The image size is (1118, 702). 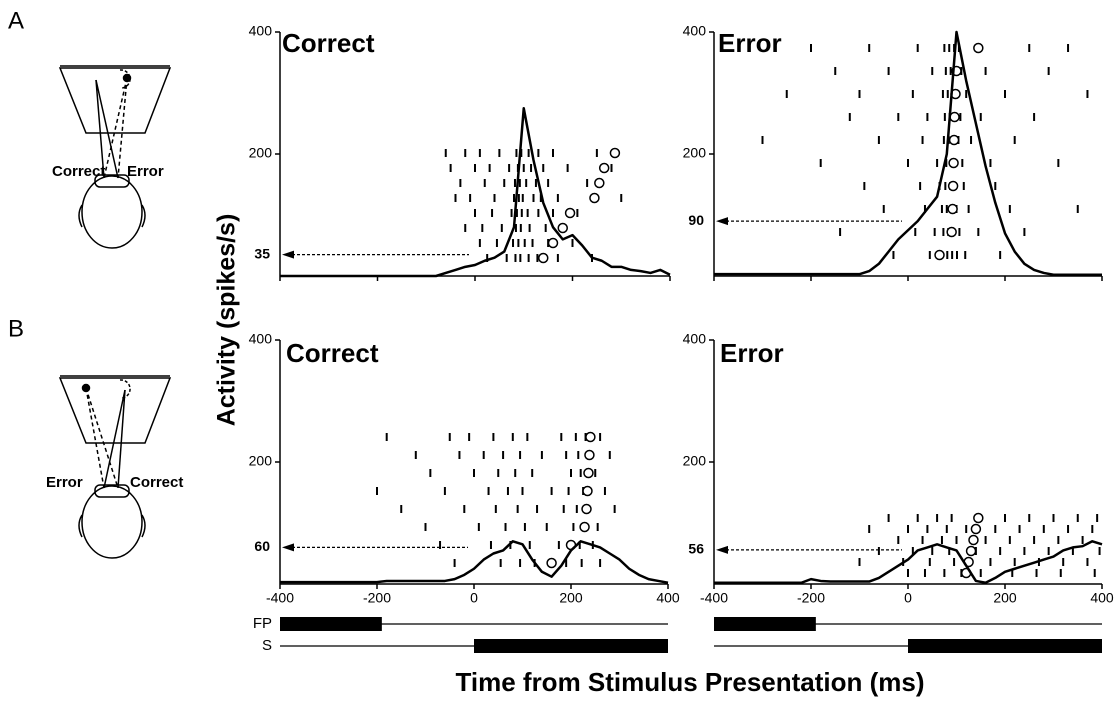 I want to click on baseline-label: 56, so click(x=696, y=549).